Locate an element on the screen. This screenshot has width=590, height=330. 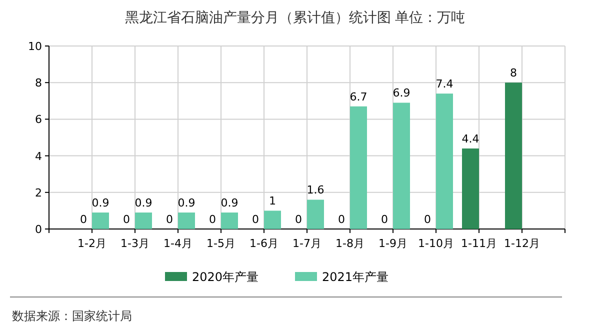
y-tick-label: 4 is located at coordinates (38, 156).